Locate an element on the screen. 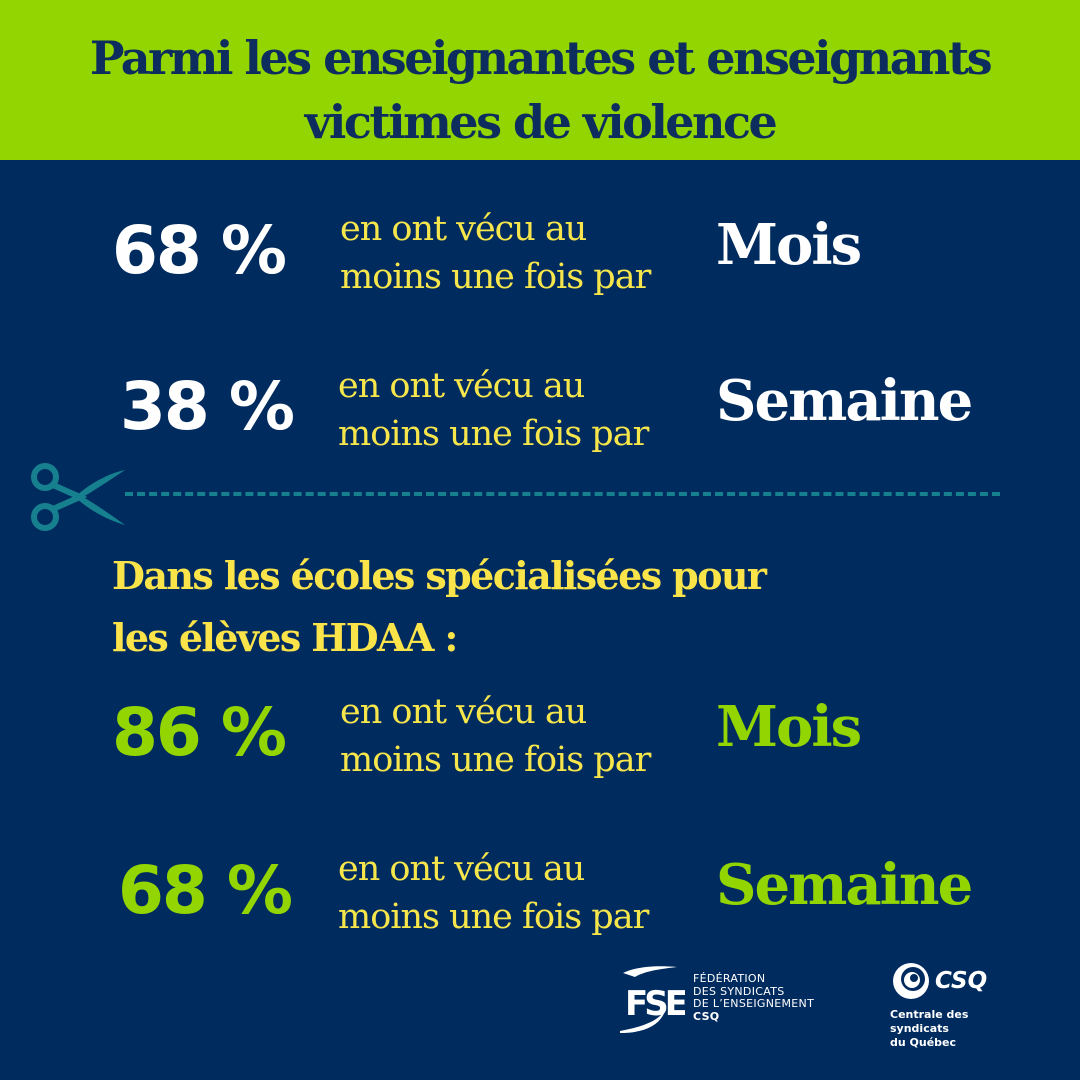 The image size is (1080, 1080). hdaa-heading-line-2: les élèves HDAA : is located at coordinates (285, 637).